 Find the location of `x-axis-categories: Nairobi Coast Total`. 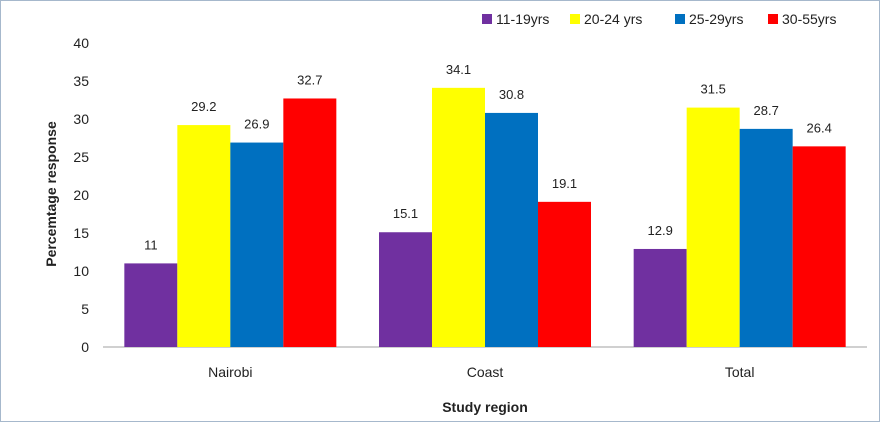

x-axis-categories: Nairobi Coast Total is located at coordinates (481, 372).